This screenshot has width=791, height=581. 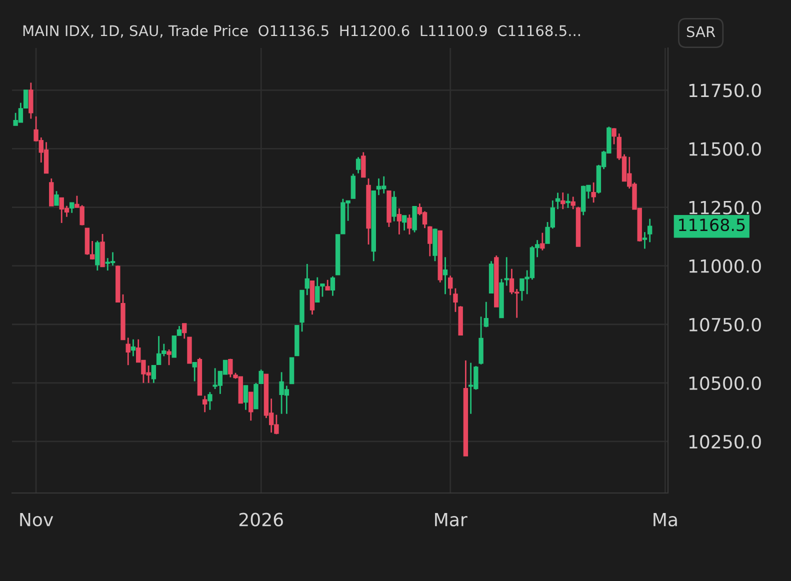 I want to click on text: SAR, so click(x=701, y=32).